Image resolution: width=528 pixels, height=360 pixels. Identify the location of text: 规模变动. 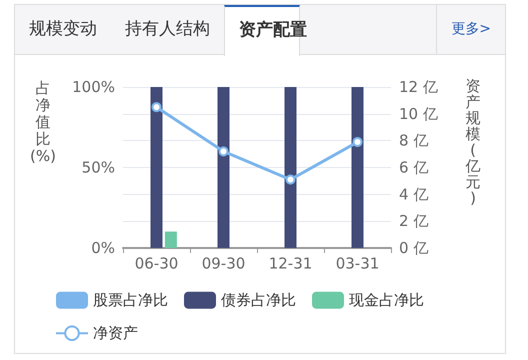
(63, 29).